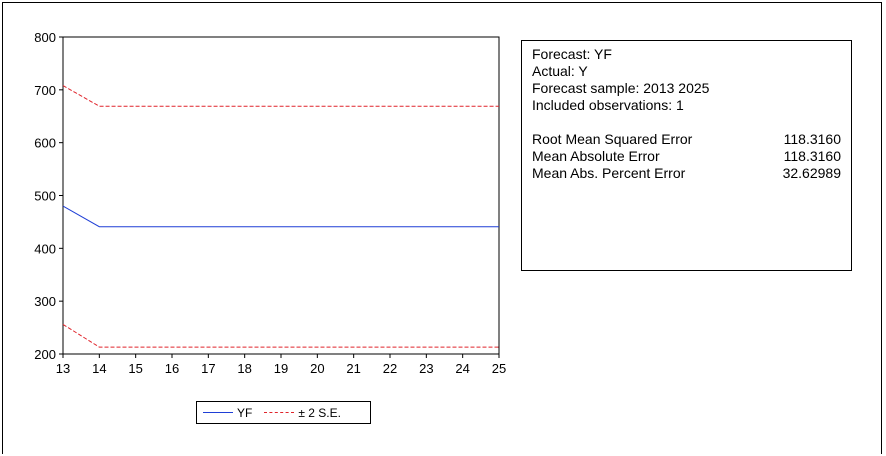 This screenshot has height=456, width=886. What do you see at coordinates (608, 105) in the screenshot?
I see `included-observations-label: Included observations: 1` at bounding box center [608, 105].